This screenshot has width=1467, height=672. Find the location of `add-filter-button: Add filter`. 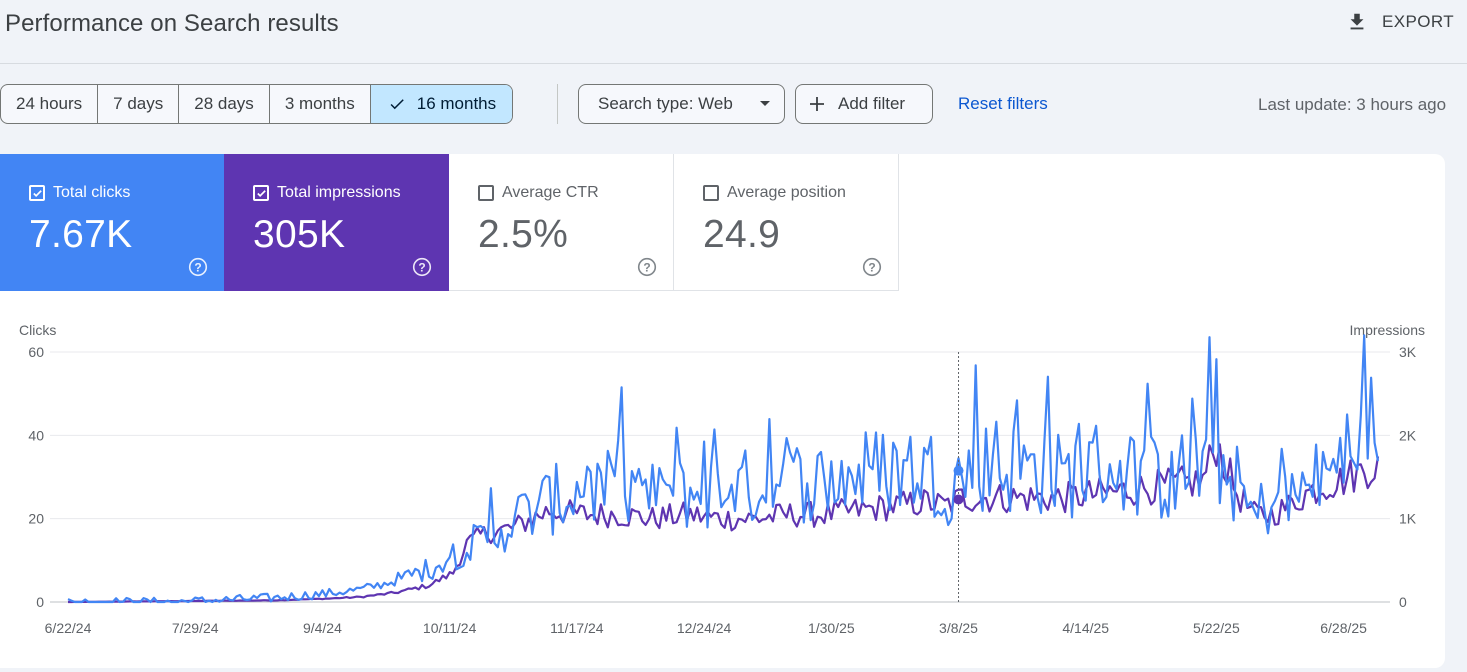

add-filter-button: Add filter is located at coordinates (864, 104).